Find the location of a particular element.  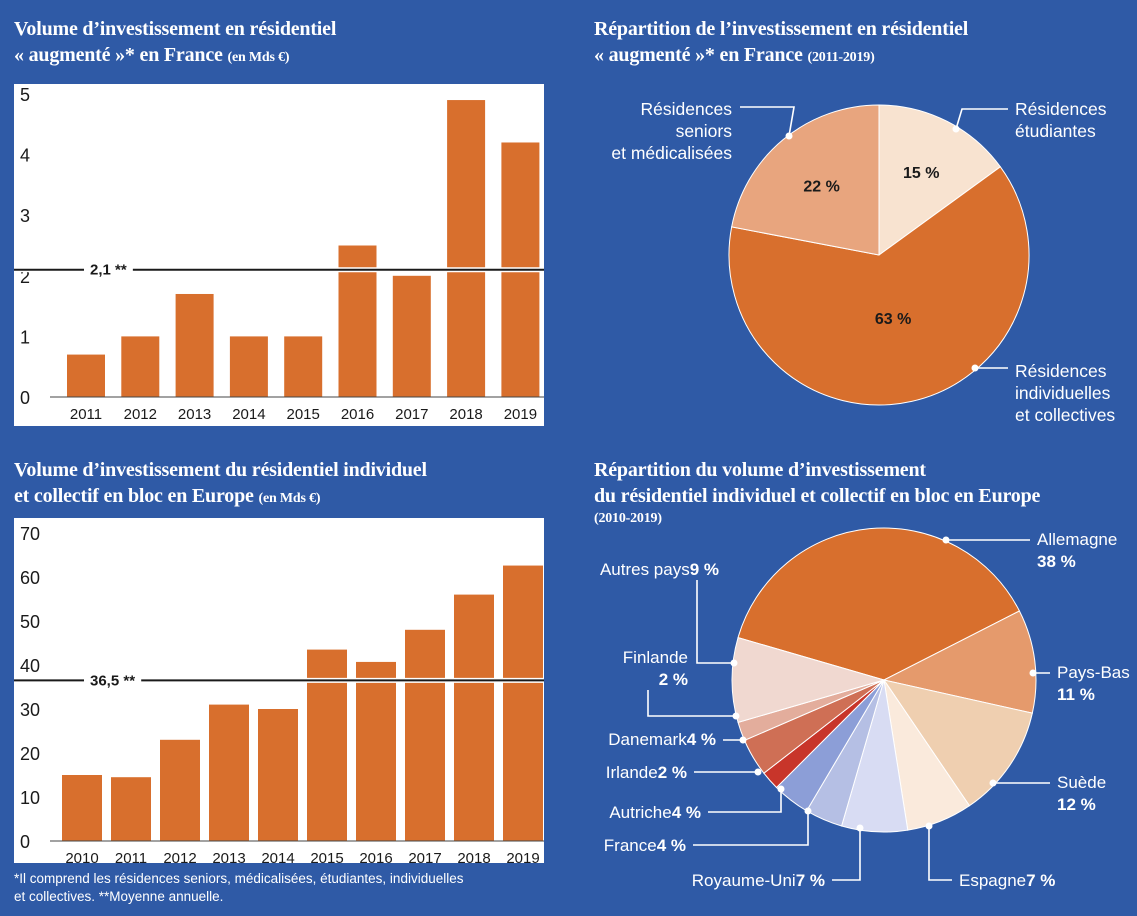

y-tick-label: 10 is located at coordinates (30, 798).